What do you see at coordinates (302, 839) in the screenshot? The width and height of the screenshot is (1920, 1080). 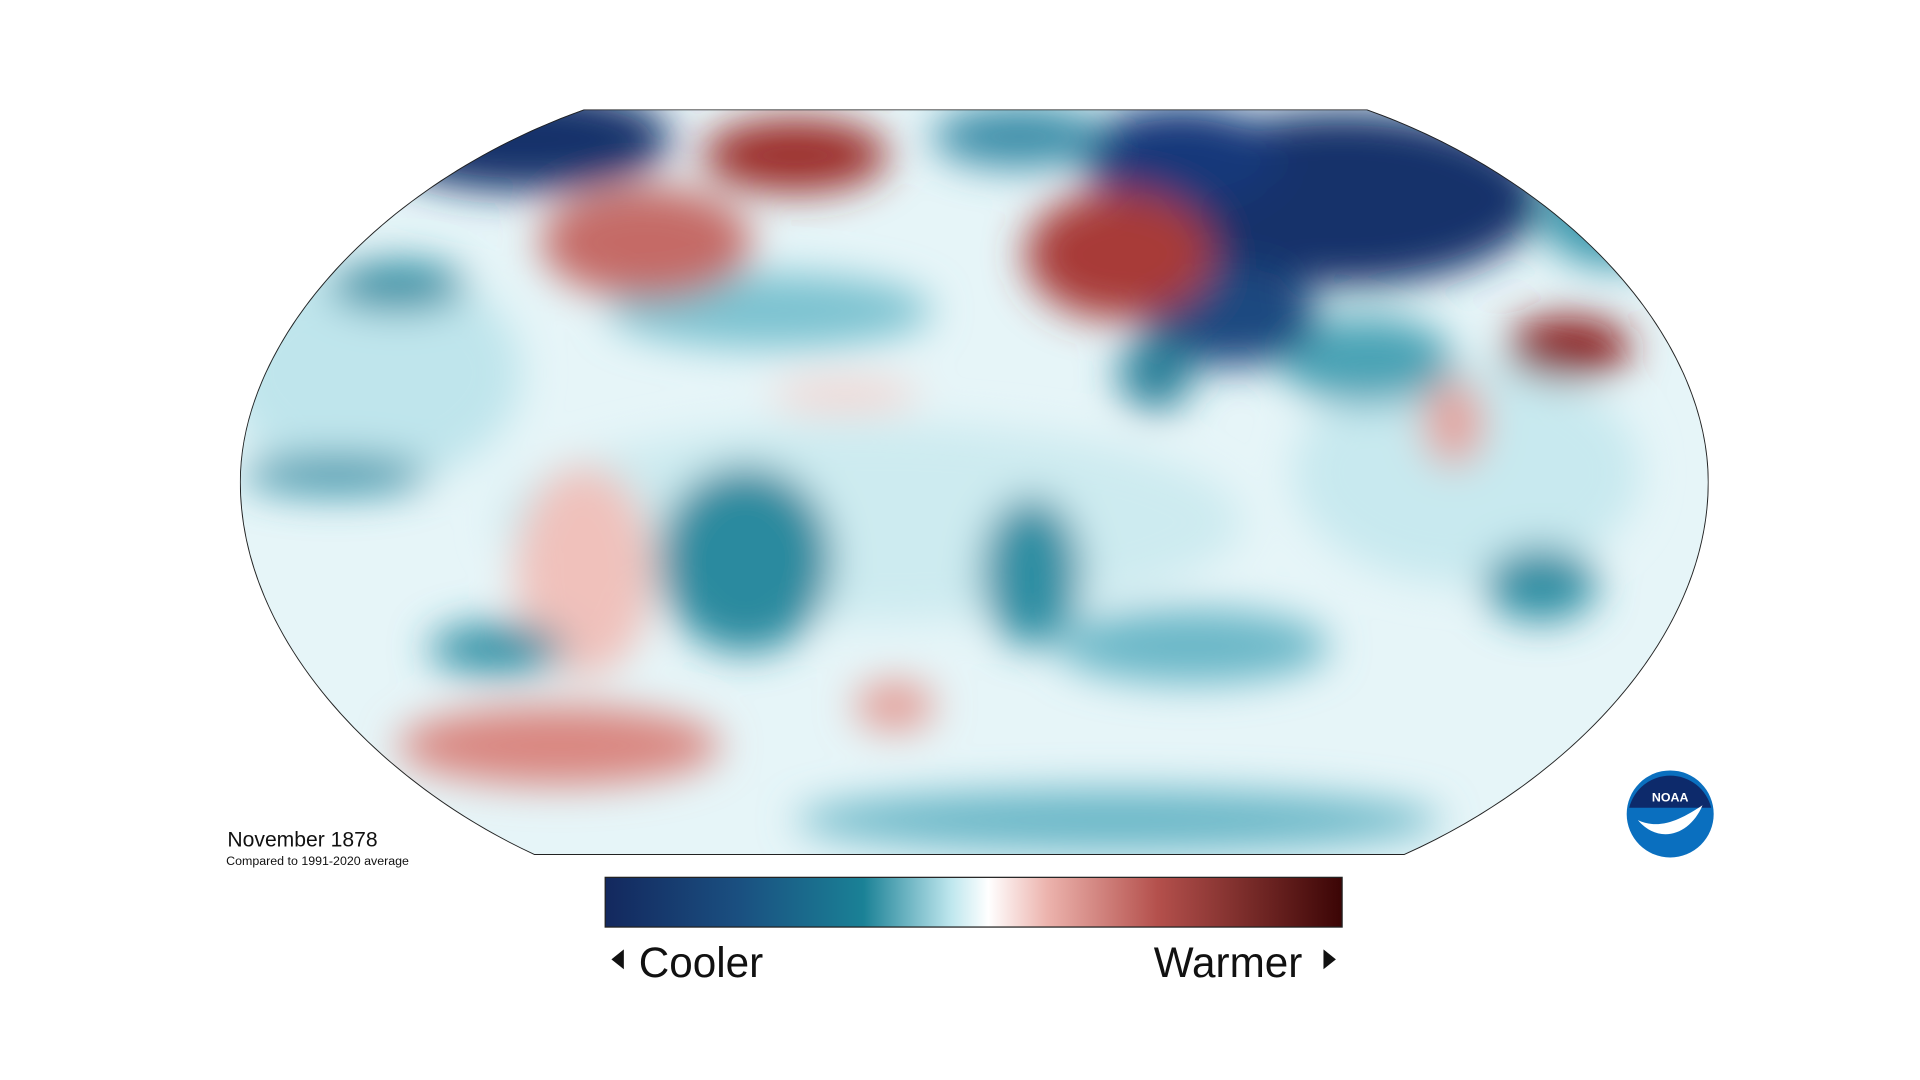 I see `map-title: November 1878` at bounding box center [302, 839].